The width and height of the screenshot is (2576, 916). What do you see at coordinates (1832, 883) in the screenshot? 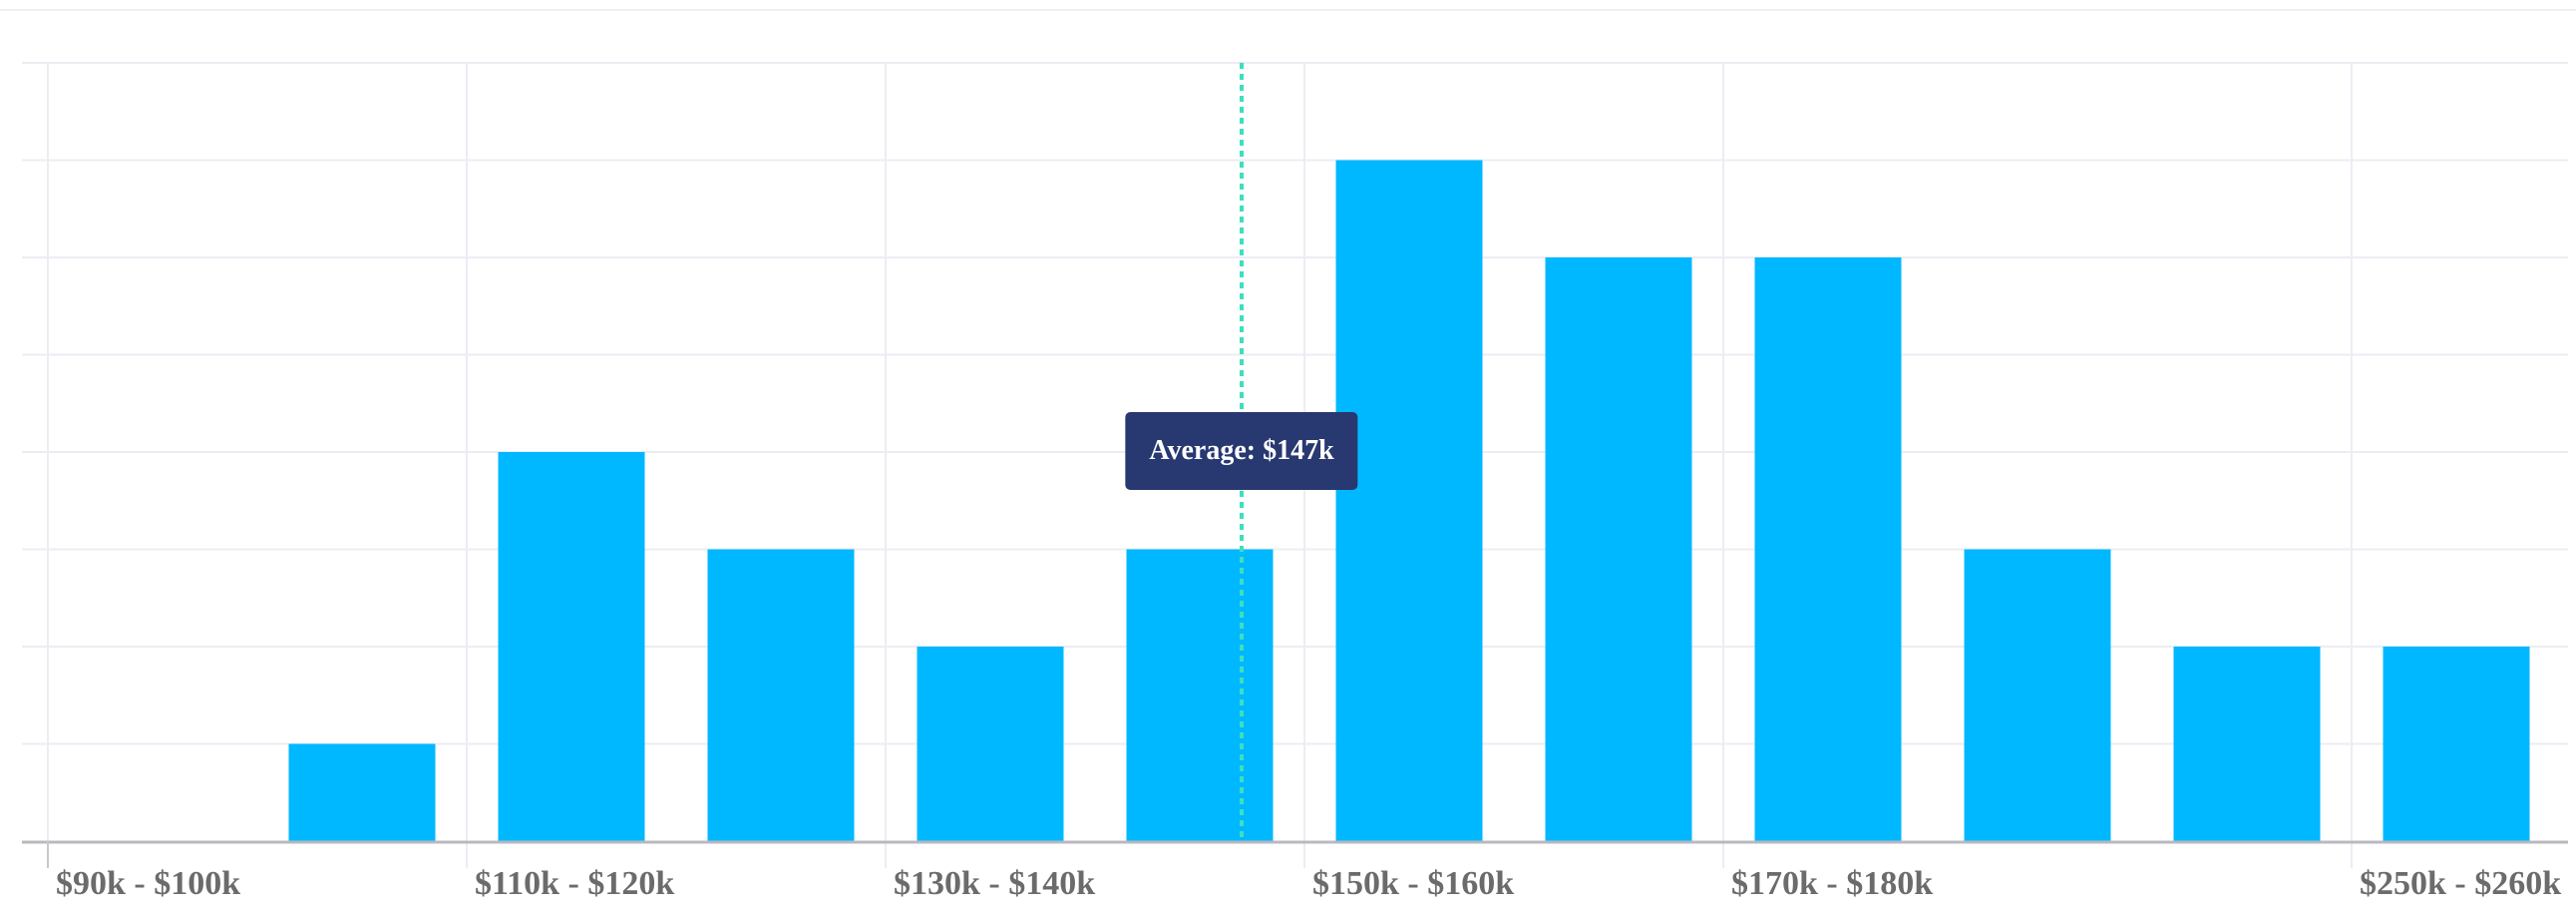
I see `x-tick-label: $170k - $180k` at bounding box center [1832, 883].